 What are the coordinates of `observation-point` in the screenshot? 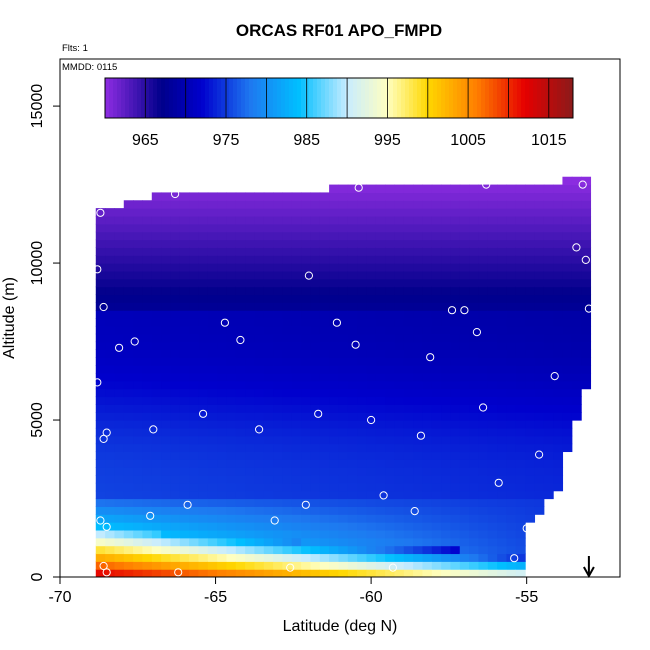 It's located at (514, 558).